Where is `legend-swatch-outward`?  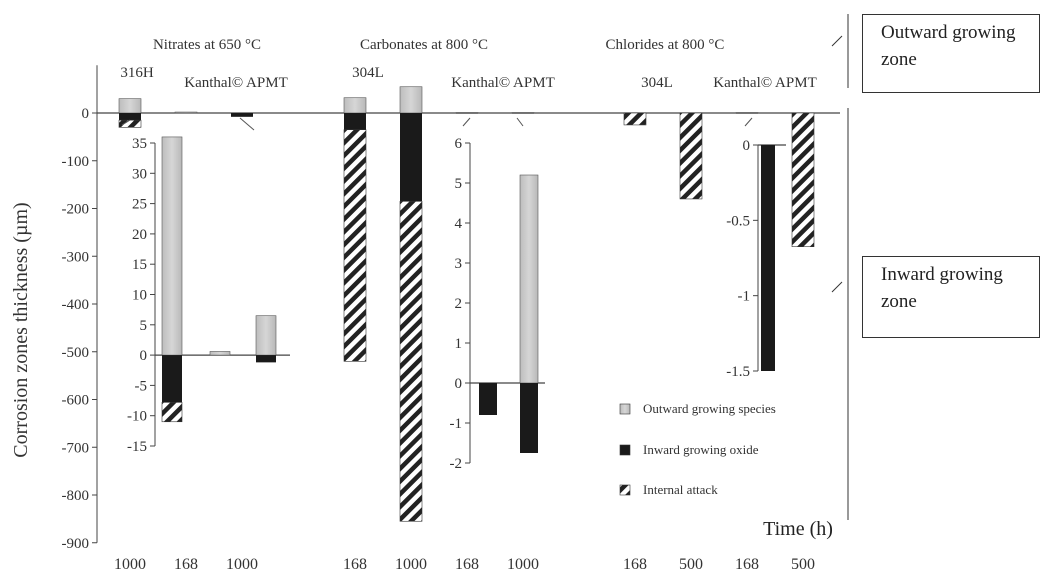
legend-swatch-outward is located at coordinates (625, 409).